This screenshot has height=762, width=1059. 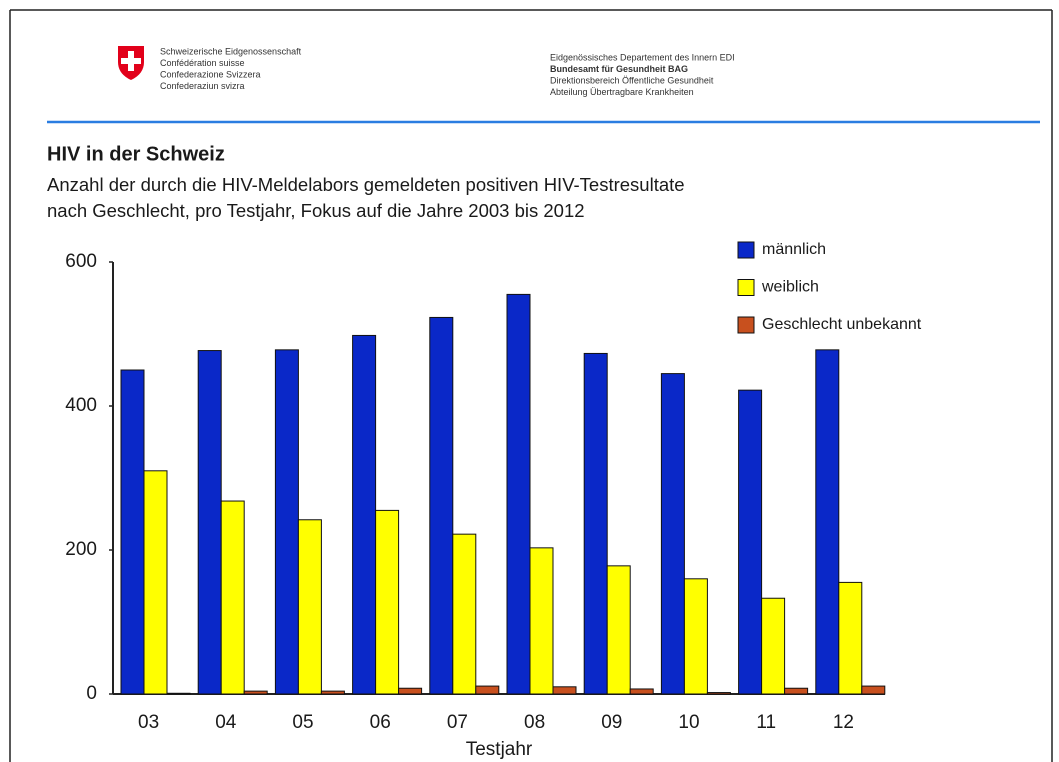 What do you see at coordinates (81, 405) in the screenshot?
I see `y-tick-label: 400` at bounding box center [81, 405].